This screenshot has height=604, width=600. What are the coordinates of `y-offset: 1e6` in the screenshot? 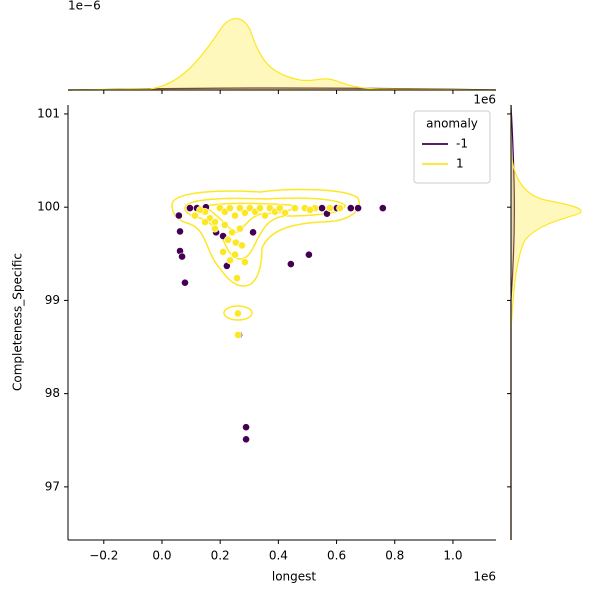 It's located at (484, 100).